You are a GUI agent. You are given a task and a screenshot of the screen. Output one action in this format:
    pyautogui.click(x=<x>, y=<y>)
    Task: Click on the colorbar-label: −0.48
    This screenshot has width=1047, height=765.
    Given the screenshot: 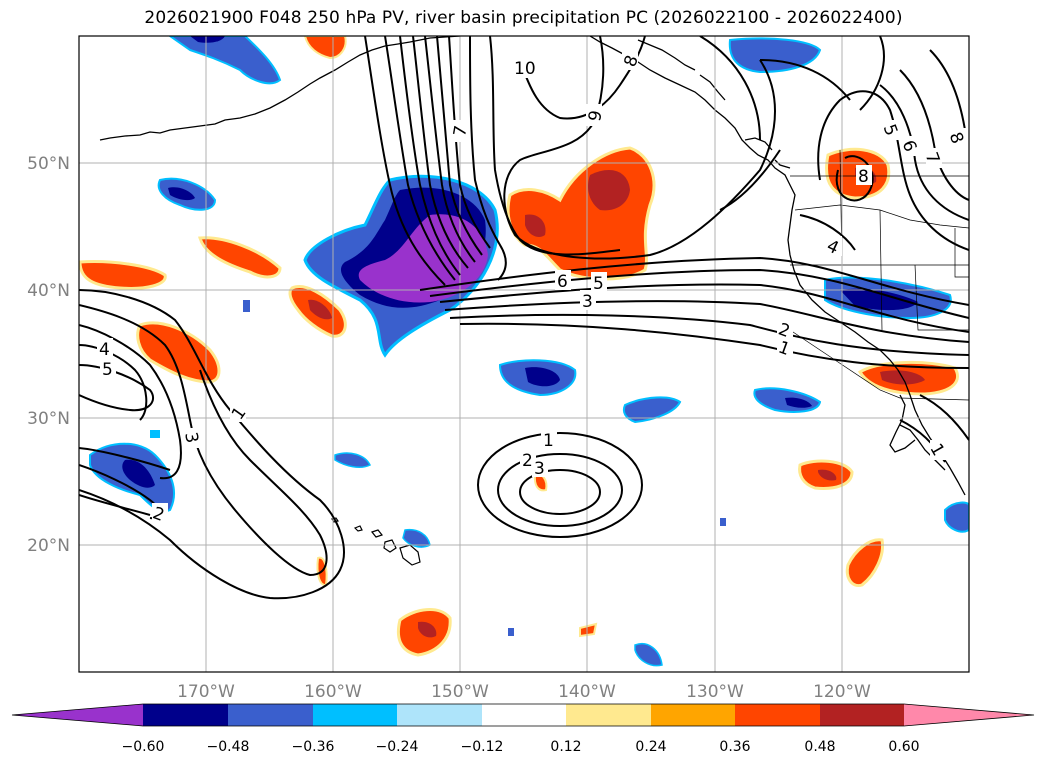 What is the action you would take?
    pyautogui.click(x=228, y=747)
    